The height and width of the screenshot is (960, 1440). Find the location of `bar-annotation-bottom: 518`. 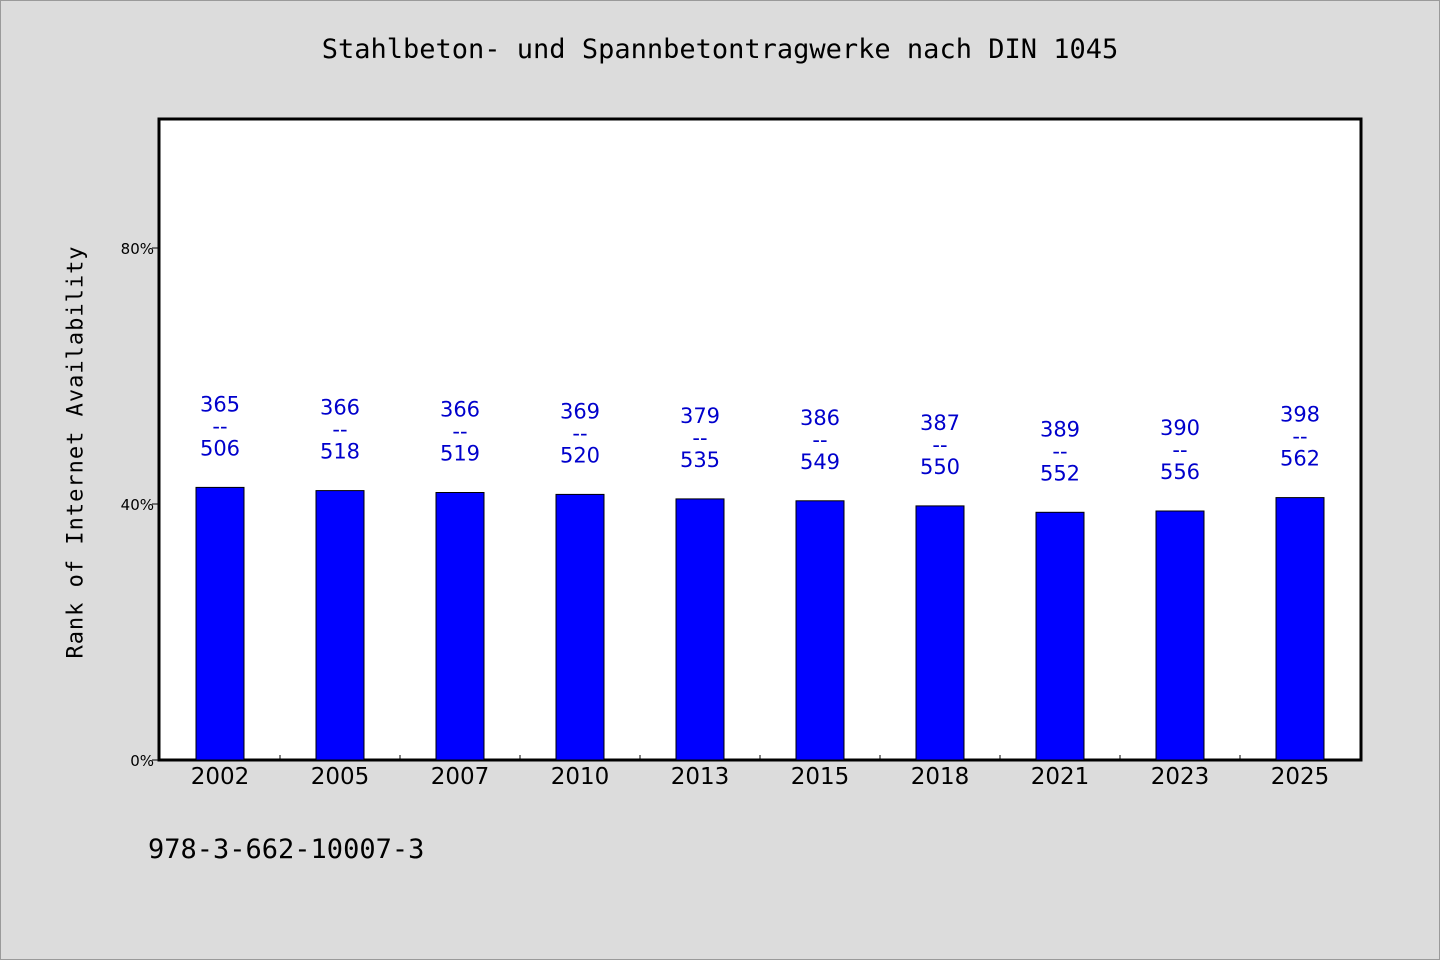

bar-annotation-bottom: 518 is located at coordinates (340, 452).